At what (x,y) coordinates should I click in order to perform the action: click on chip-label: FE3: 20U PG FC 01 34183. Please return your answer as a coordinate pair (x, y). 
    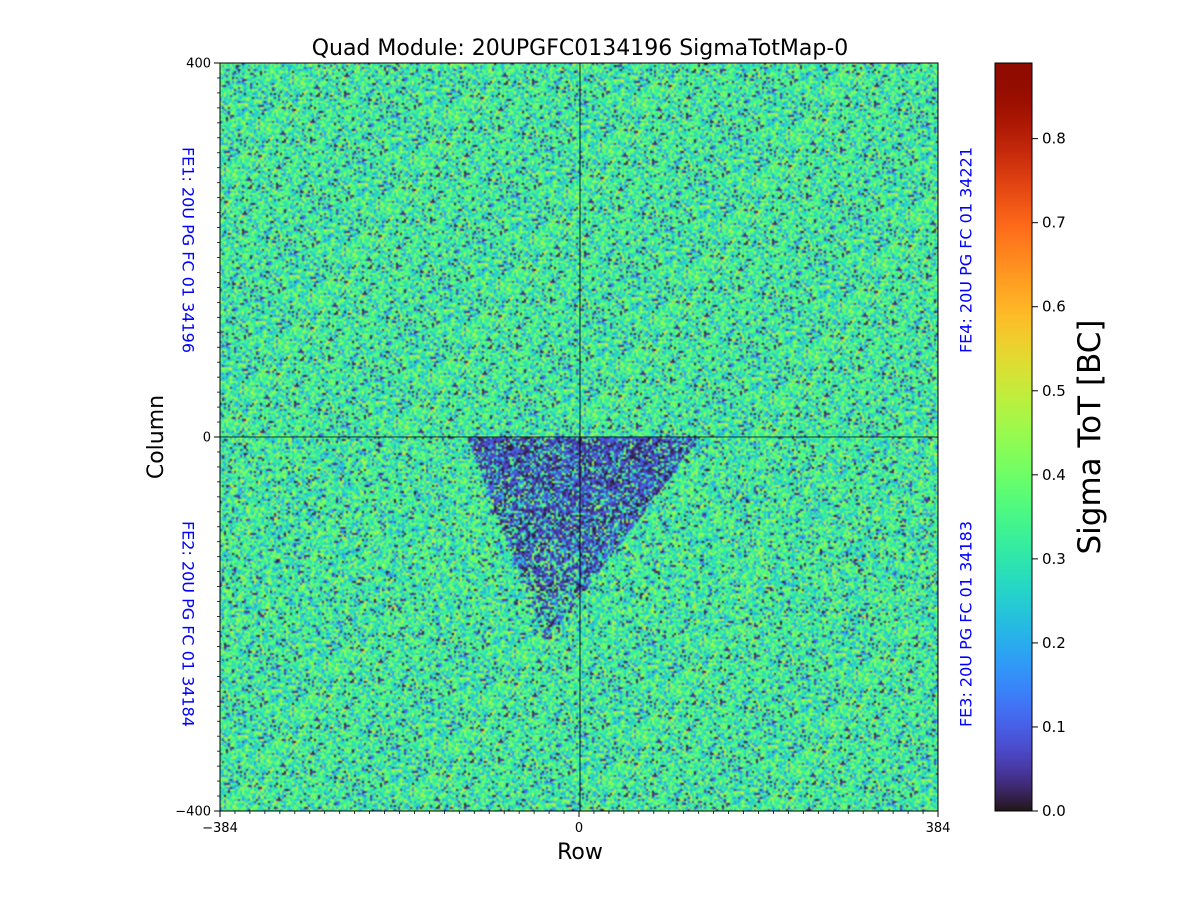
    Looking at the image, I should click on (966, 624).